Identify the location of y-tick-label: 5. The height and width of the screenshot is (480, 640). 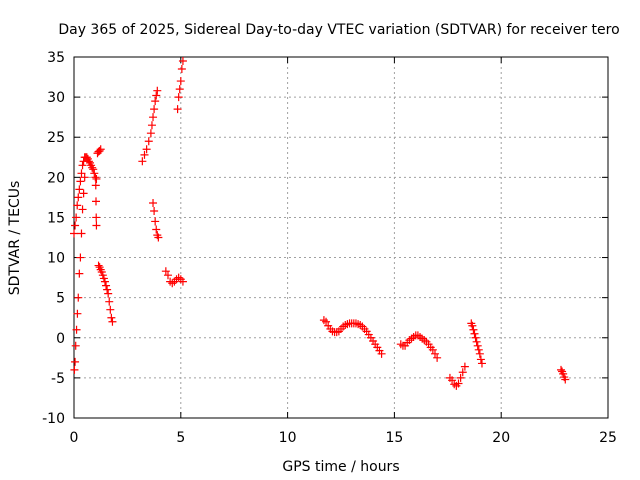
(60, 299).